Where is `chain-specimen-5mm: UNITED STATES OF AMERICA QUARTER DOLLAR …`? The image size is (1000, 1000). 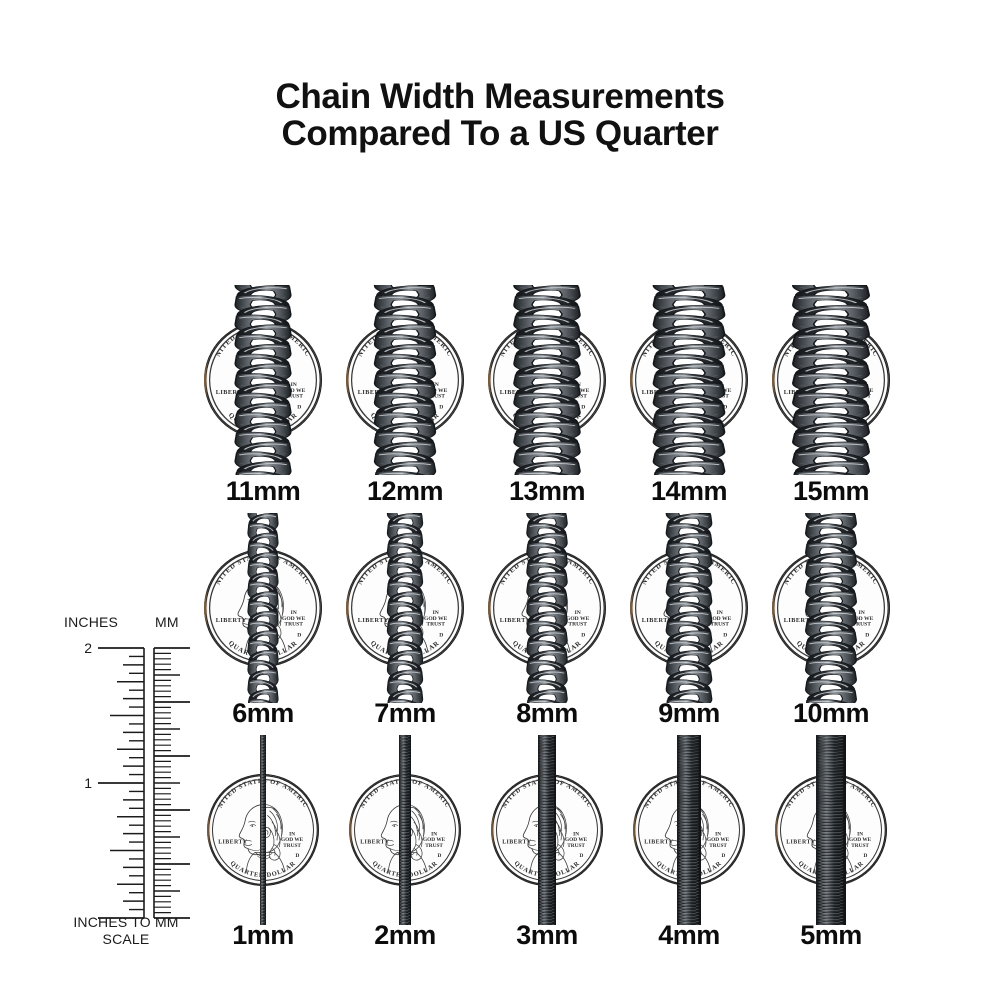 chain-specimen-5mm: UNITED STATES OF AMERICA QUARTER DOLLAR … is located at coordinates (831, 830).